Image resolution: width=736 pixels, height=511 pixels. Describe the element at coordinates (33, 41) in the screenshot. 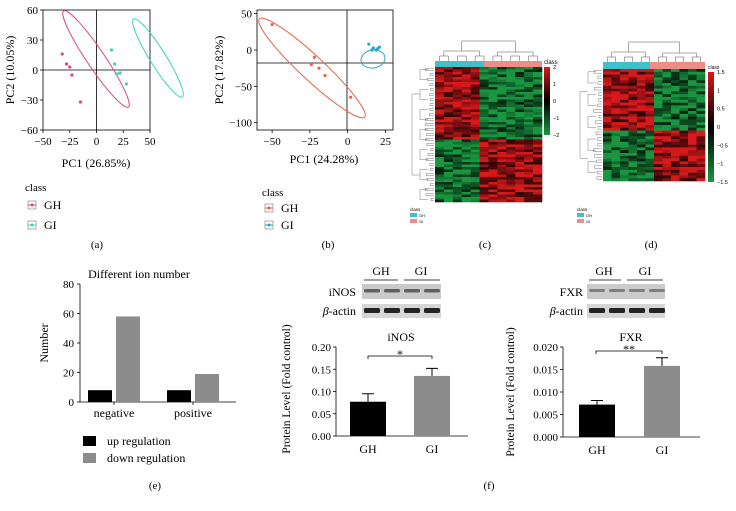

I see `y-tick-label: 30` at that location.